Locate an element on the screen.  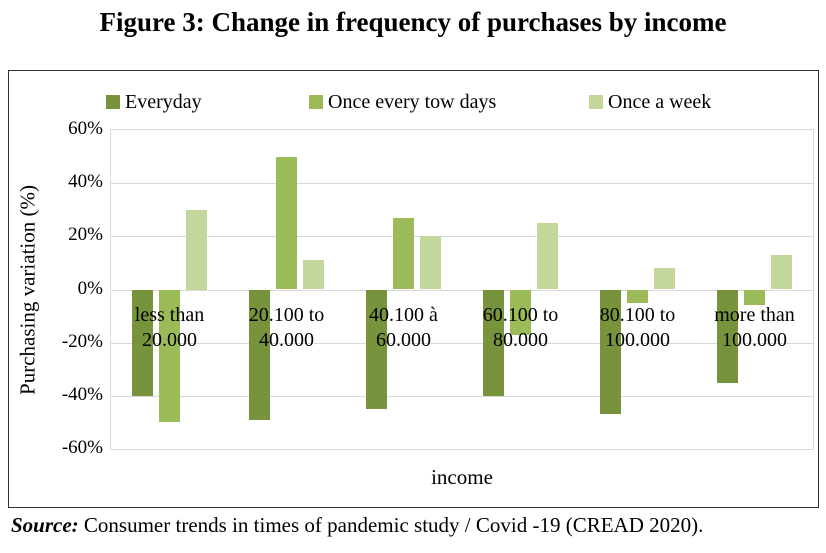
legend-item: Everyday is located at coordinates (154, 102).